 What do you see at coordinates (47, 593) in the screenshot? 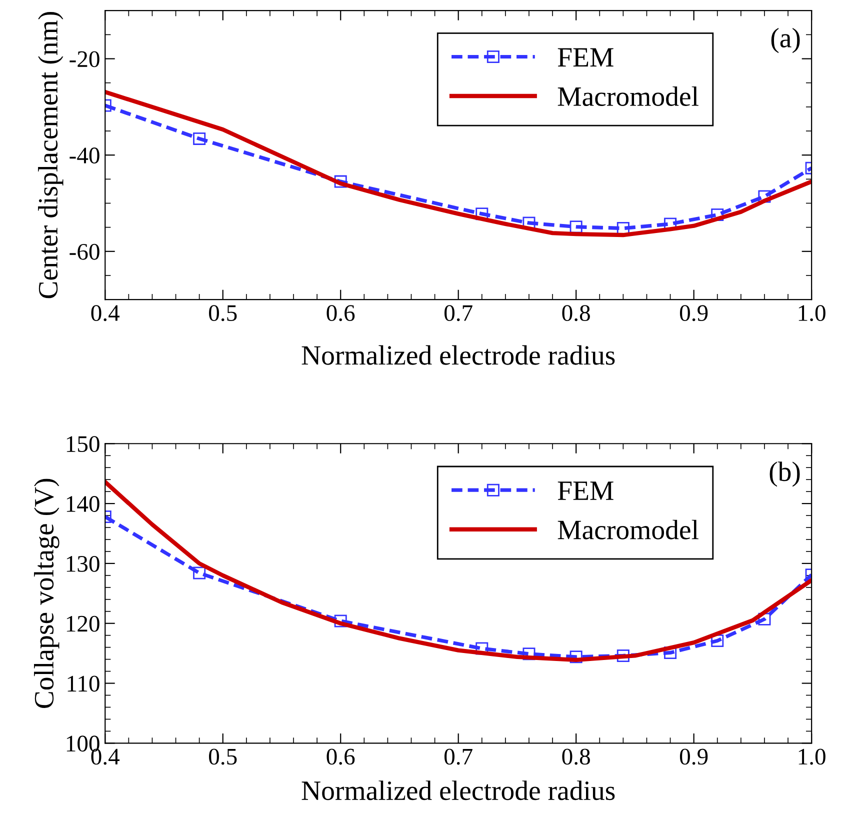
I see `y-axis-title: Collapse voltage (V)` at bounding box center [47, 593].